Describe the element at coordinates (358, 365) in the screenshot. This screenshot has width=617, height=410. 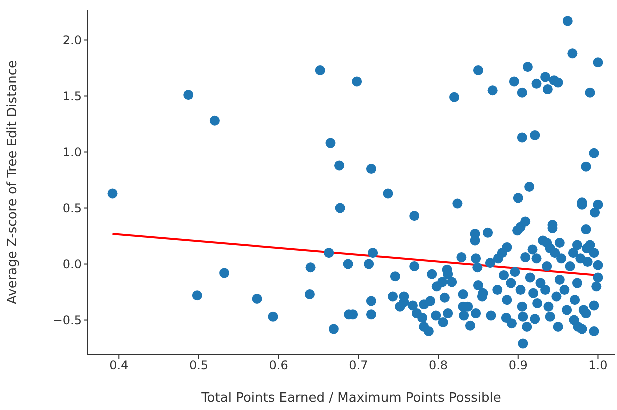
I see `x-tick-label: 0.7` at that location.